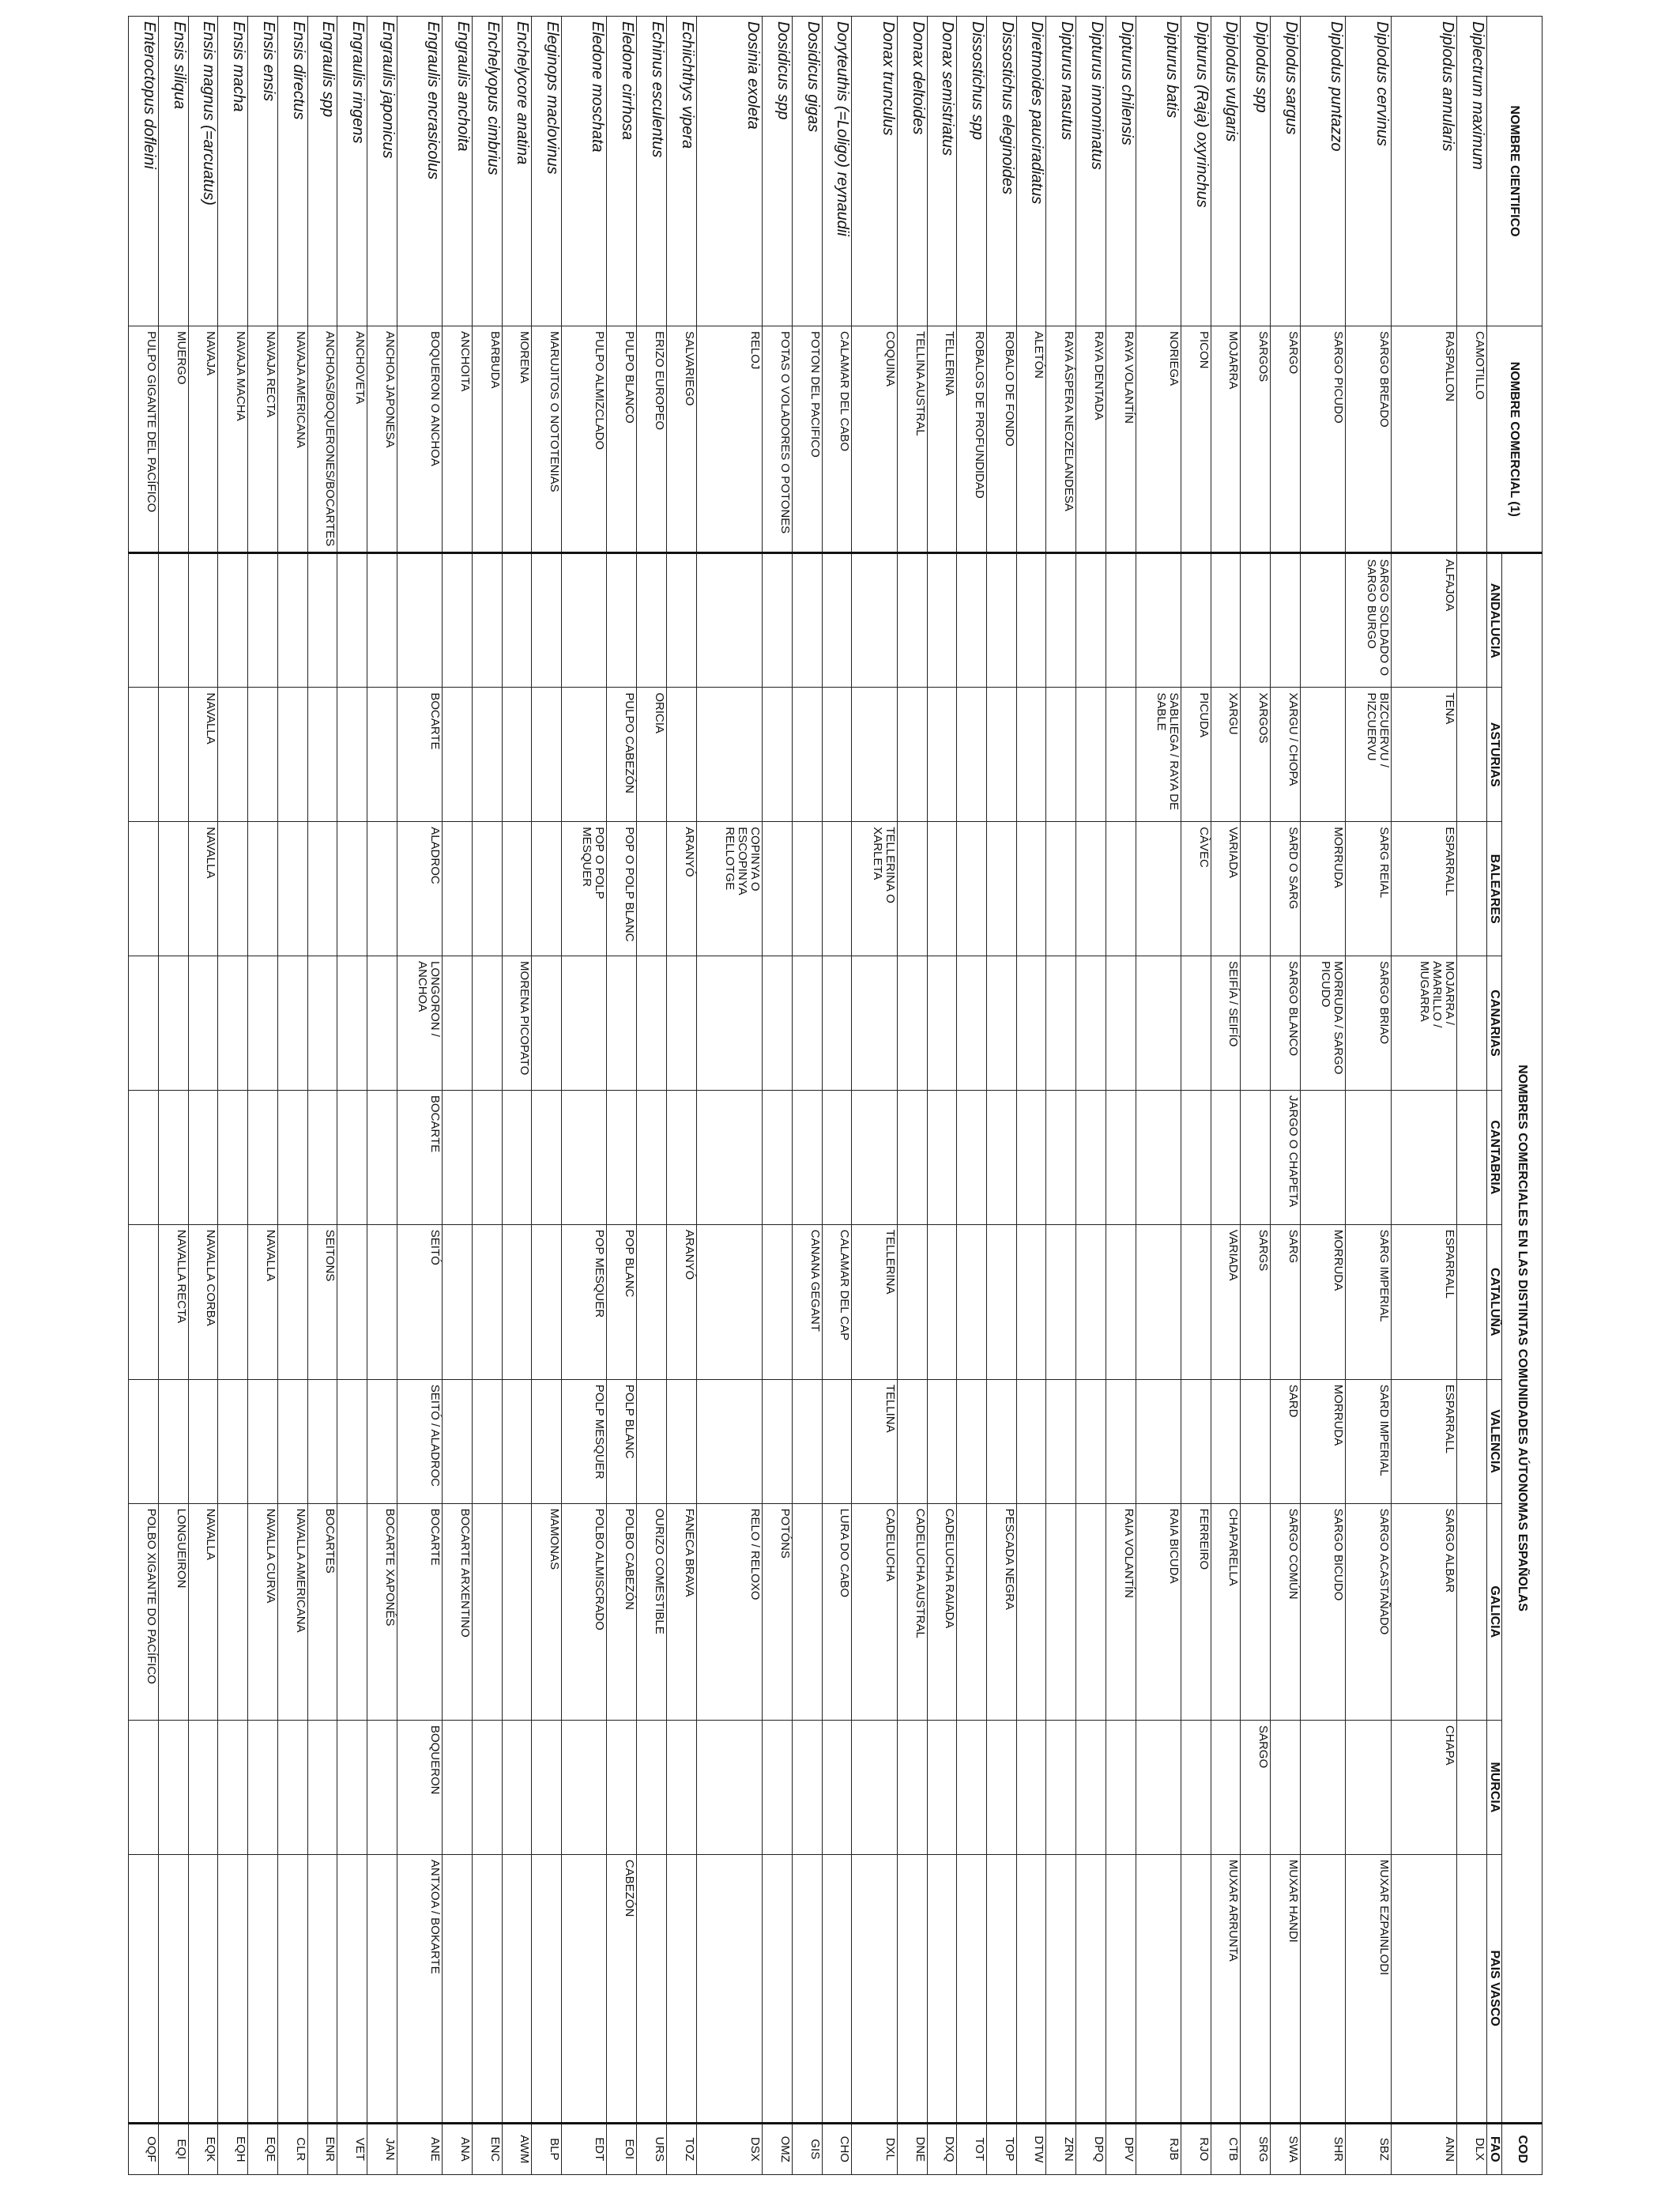  What do you see at coordinates (1368, 1989) in the screenshot?
I see `cell-pais-vasco: MUXAR EZPAINLODI` at bounding box center [1368, 1989].